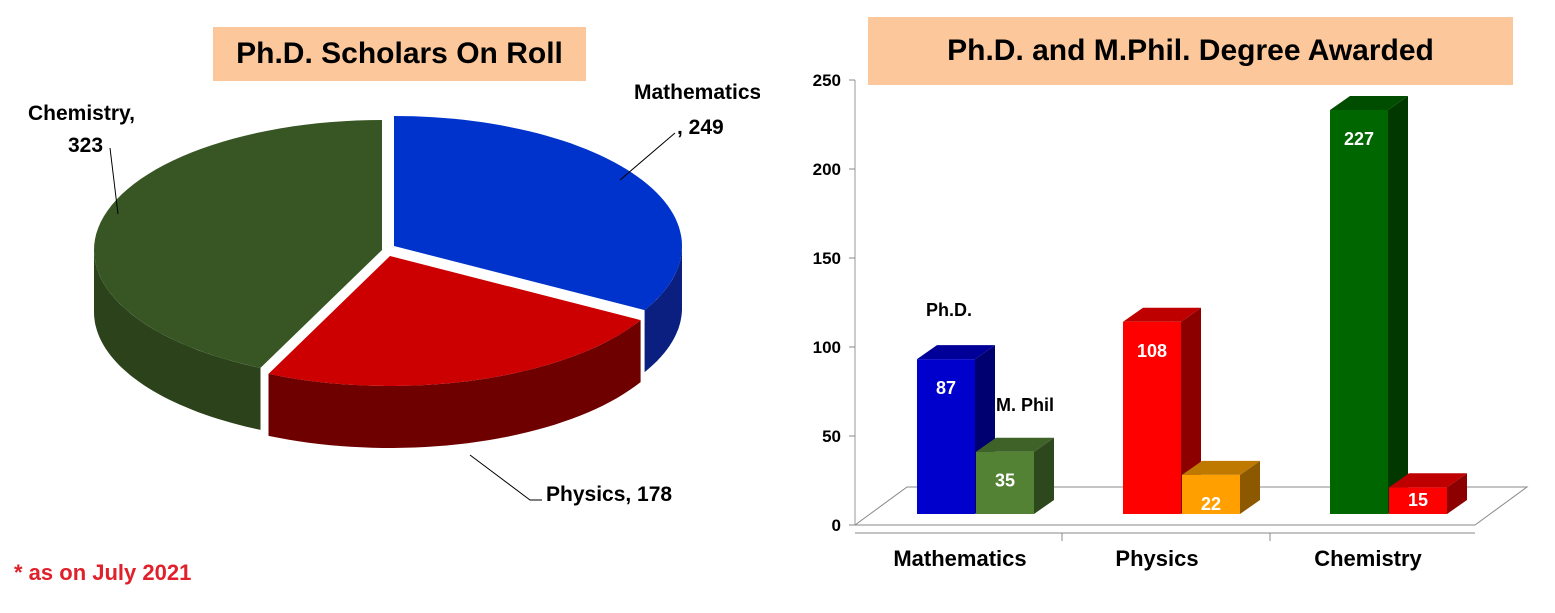 The height and width of the screenshot is (613, 1555). Describe the element at coordinates (1152, 351) in the screenshot. I see `bar-phd-physics-value: 108` at that location.